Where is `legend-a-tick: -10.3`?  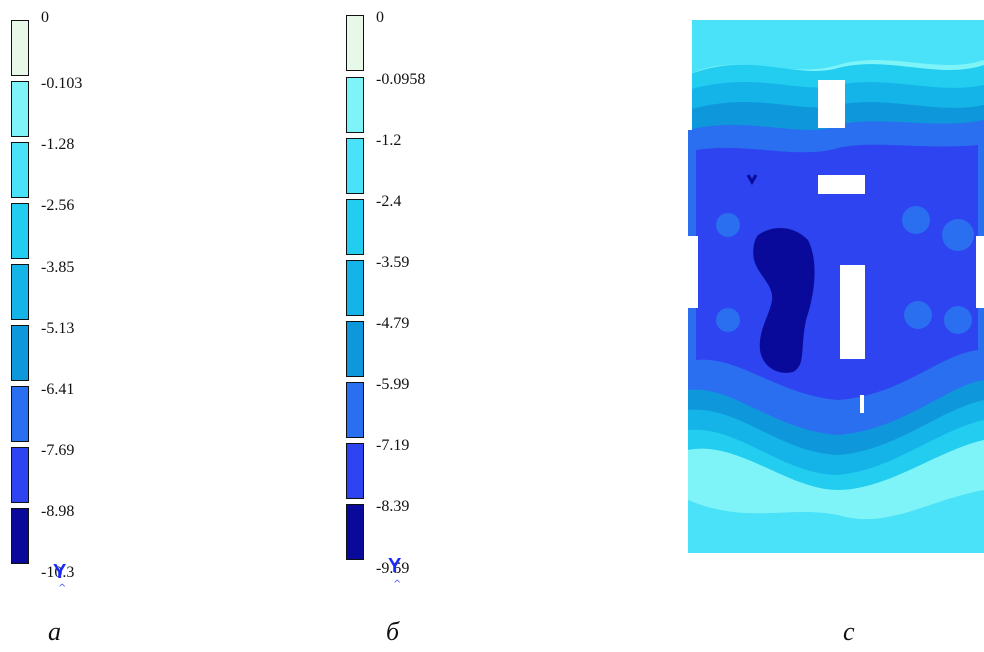
legend-a-tick: -10.3 is located at coordinates (58, 572).